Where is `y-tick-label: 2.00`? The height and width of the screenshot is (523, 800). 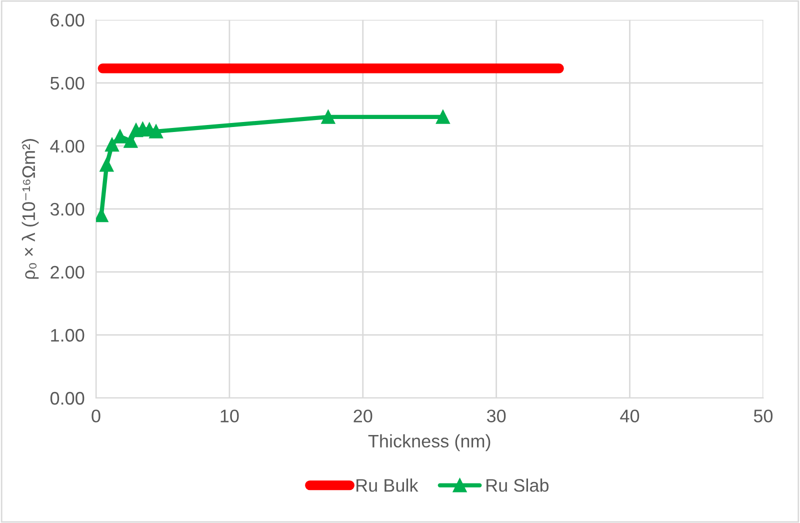
y-tick-label: 2.00 is located at coordinates (67, 272).